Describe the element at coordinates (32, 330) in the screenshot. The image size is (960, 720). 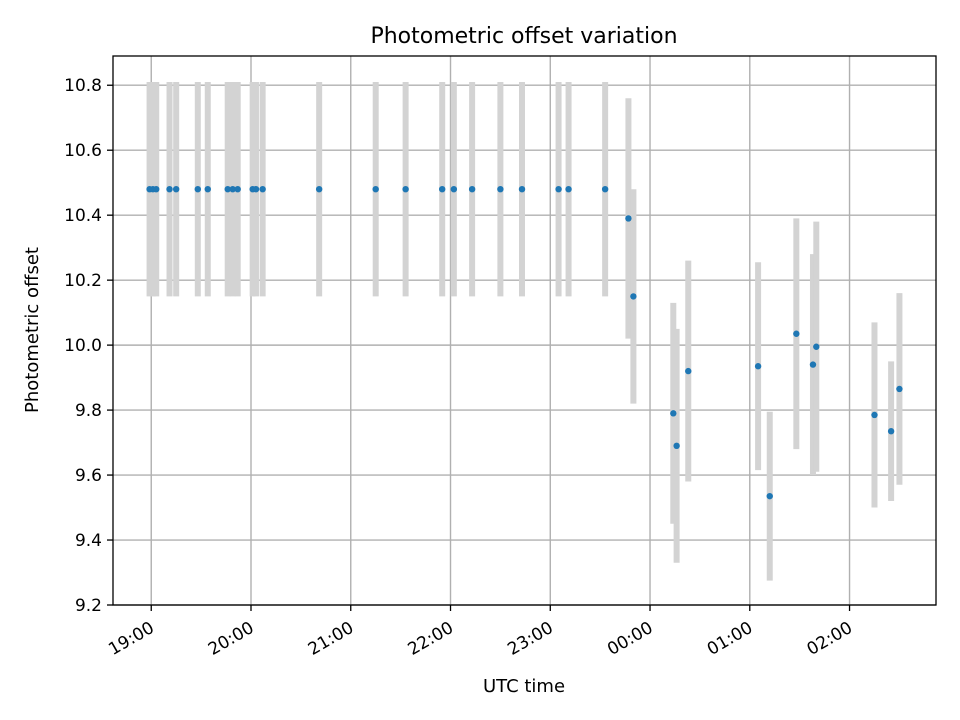
I see `y-axis-label: Photometric offset` at that location.